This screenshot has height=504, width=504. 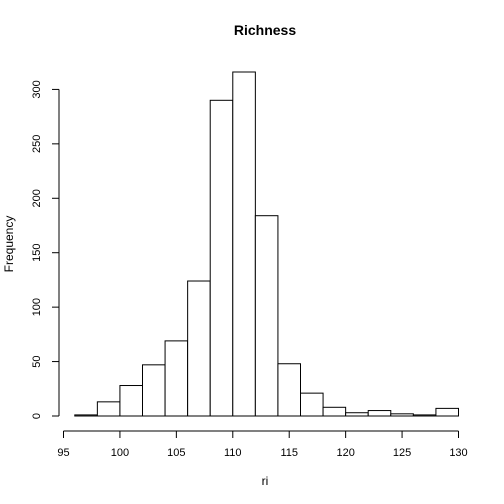 What do you see at coordinates (233, 453) in the screenshot?
I see `x-tick-label-110: 110` at bounding box center [233, 453].